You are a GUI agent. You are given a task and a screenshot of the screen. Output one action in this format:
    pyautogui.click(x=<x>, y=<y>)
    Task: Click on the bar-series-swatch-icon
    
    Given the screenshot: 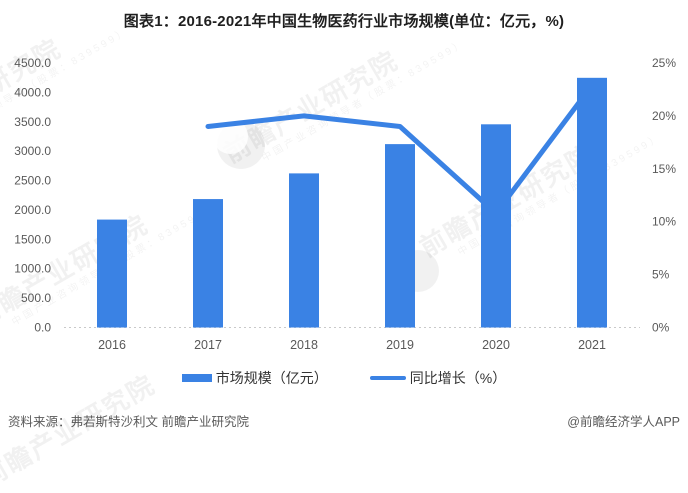 What is the action you would take?
    pyautogui.click(x=196, y=378)
    